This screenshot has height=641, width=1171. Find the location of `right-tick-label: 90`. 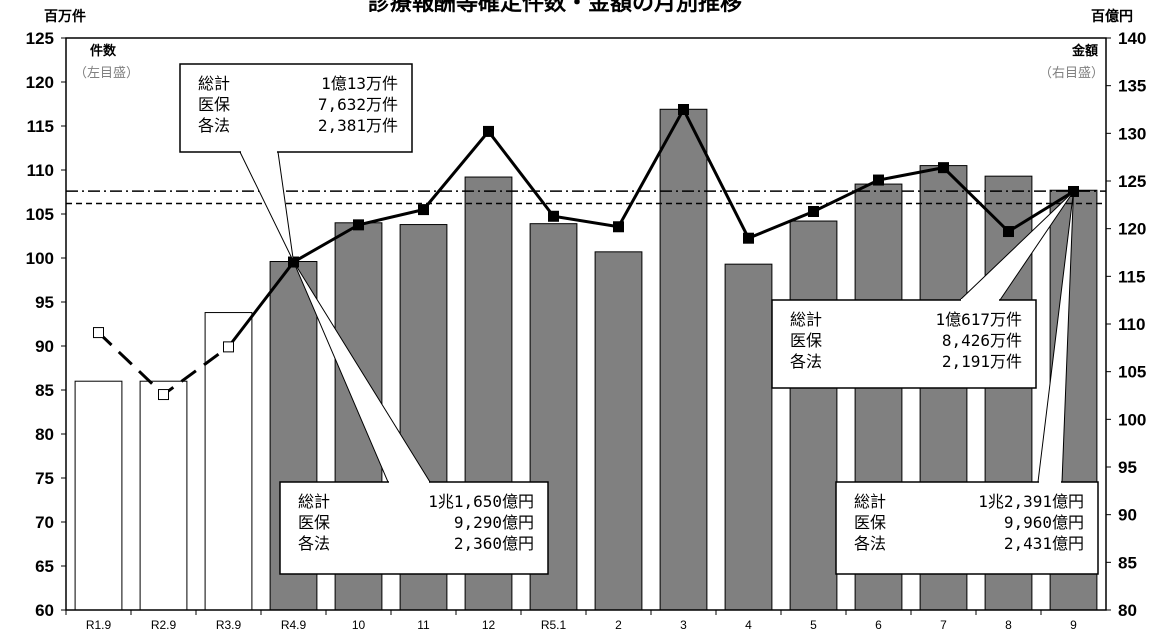

right-tick-label: 90 is located at coordinates (1127, 515).